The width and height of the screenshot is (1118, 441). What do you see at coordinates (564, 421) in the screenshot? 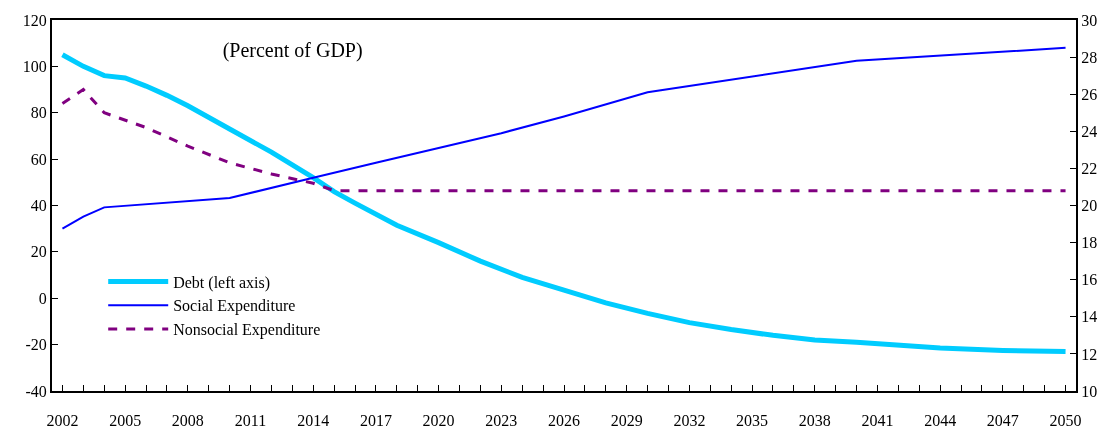
I see `x-tick-label: 2026` at bounding box center [564, 421].